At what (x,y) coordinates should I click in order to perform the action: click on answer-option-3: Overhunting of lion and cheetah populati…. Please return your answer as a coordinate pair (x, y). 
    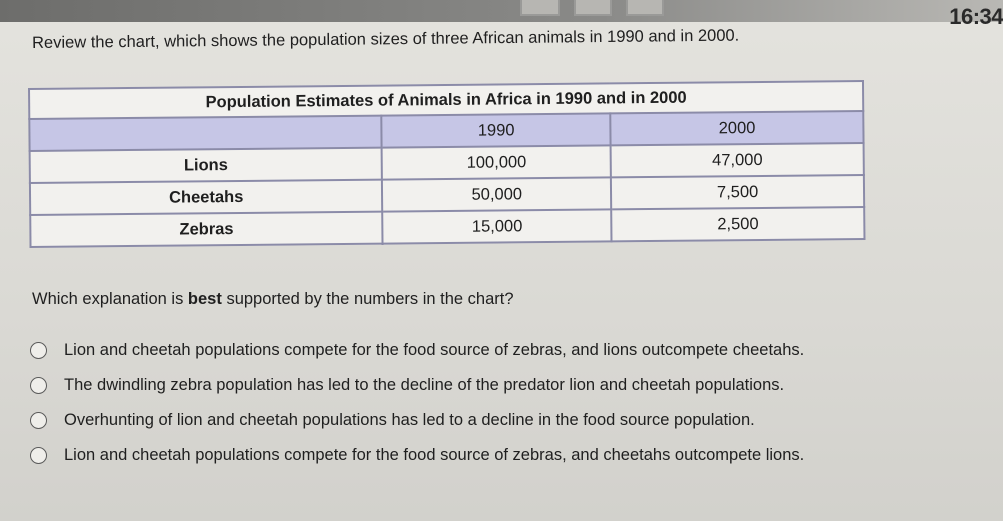
    Looking at the image, I should click on (417, 420).